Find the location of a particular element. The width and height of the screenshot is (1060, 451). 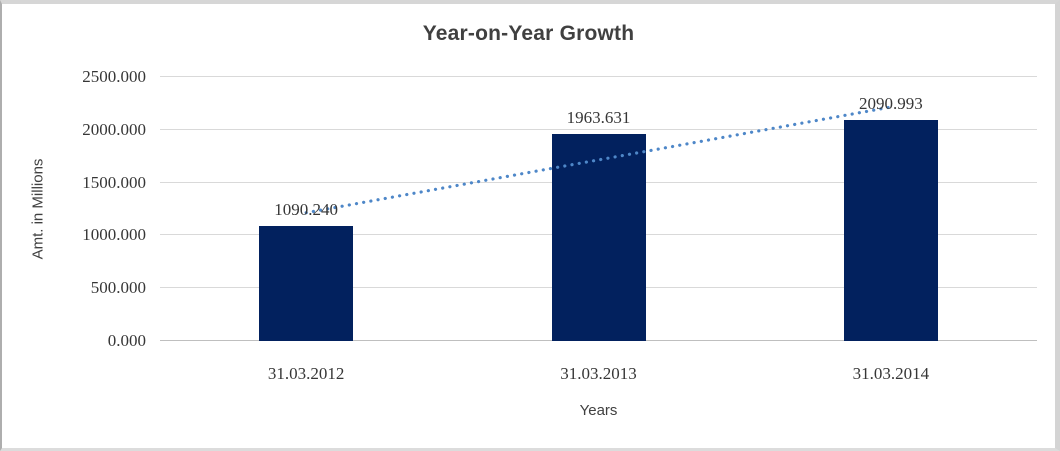

y-tick-label: 2500.000 is located at coordinates (114, 76).